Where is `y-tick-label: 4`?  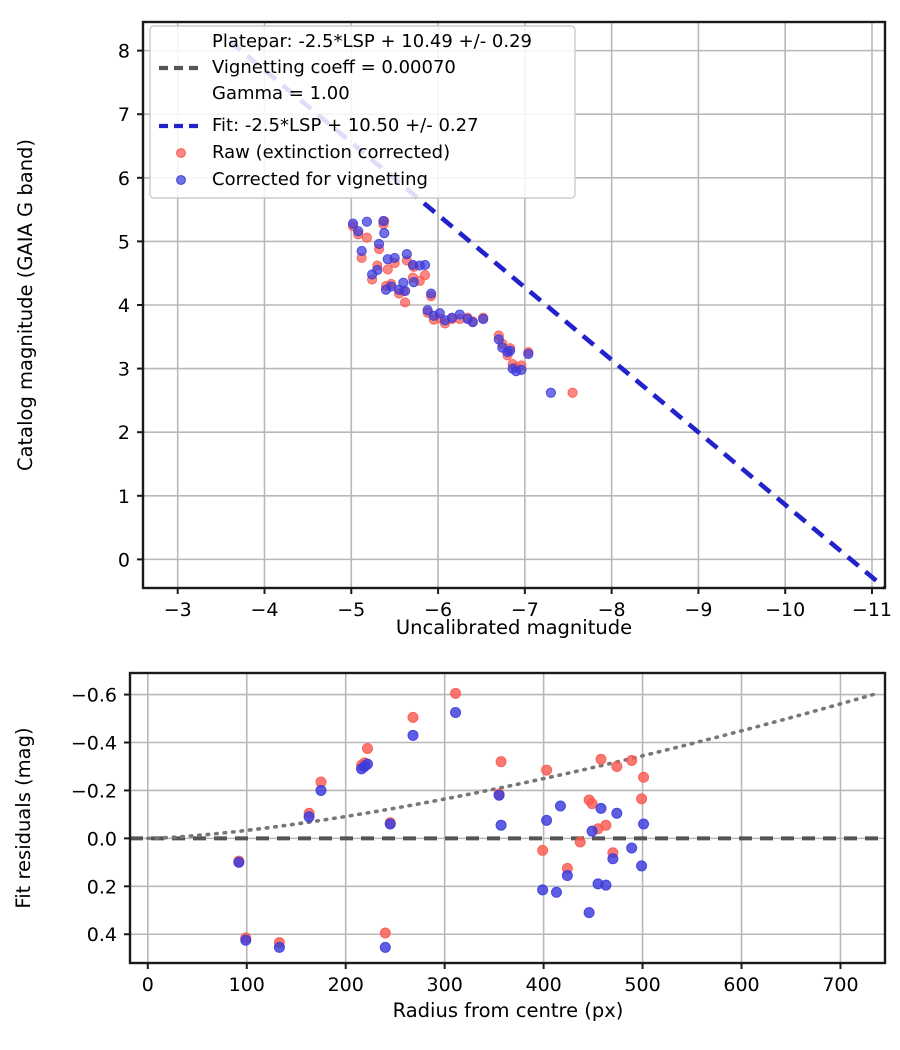
y-tick-label: 4 is located at coordinates (124, 306).